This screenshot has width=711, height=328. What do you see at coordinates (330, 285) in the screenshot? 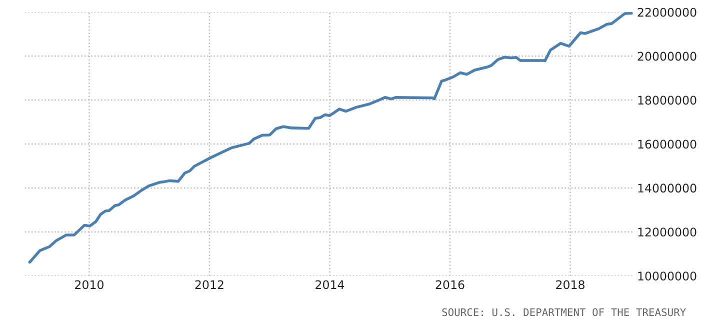
I see `x-tick-label: 2014` at bounding box center [330, 285].